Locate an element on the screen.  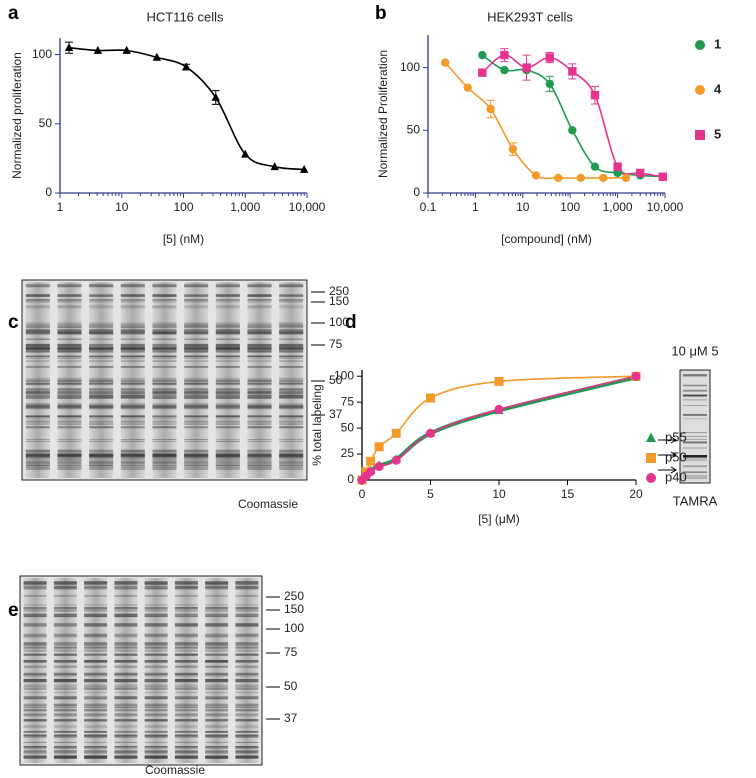
x-tick-label: 10,000 is located at coordinates (665, 207).